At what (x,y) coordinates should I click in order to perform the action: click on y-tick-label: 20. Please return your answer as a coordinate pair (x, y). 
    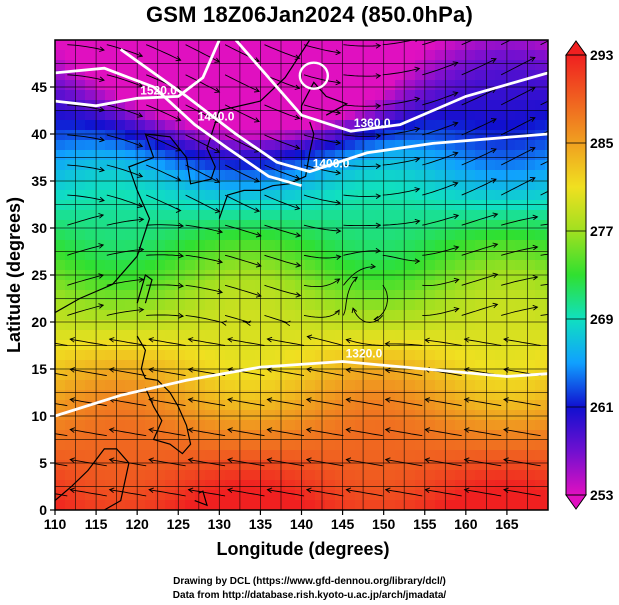
    Looking at the image, I should click on (39, 322).